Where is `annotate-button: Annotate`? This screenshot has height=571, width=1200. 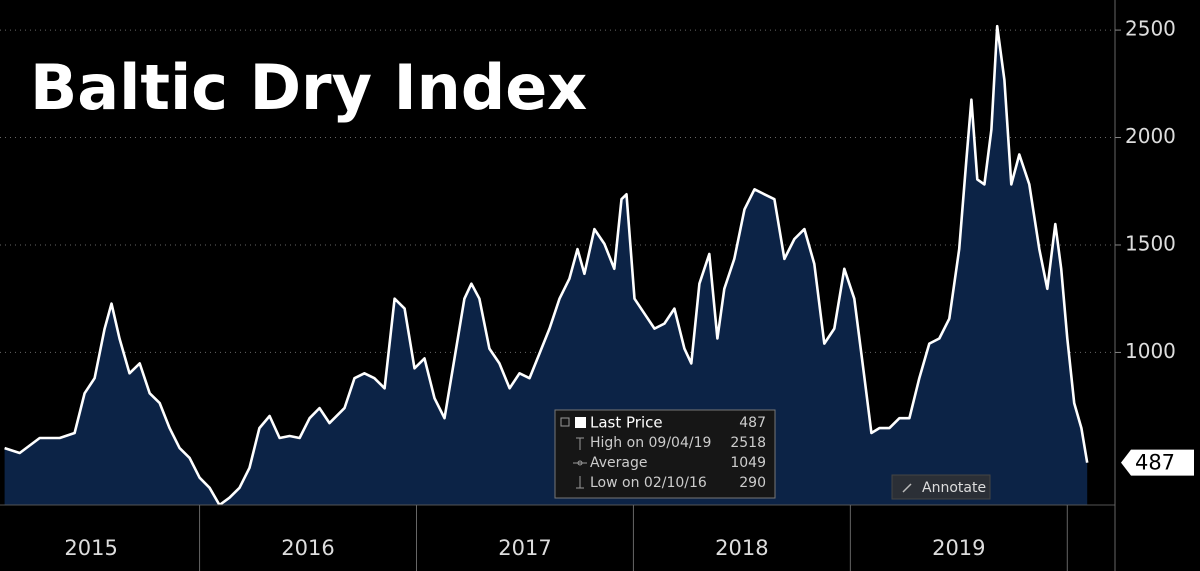 annotate-button: Annotate is located at coordinates (941, 487).